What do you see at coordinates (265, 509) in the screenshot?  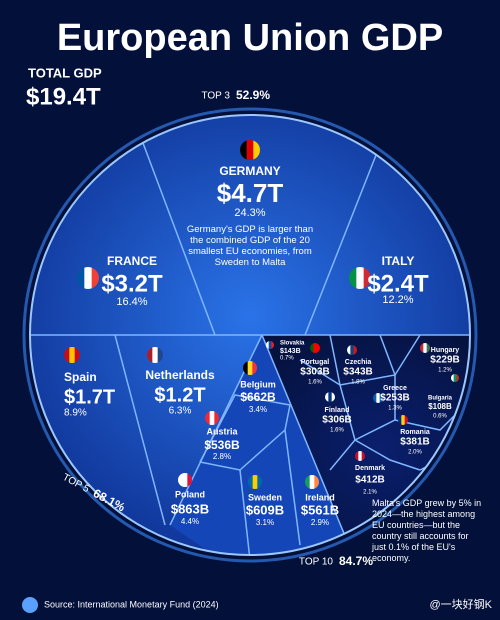 I see `country-gdp: $609B` at bounding box center [265, 509].